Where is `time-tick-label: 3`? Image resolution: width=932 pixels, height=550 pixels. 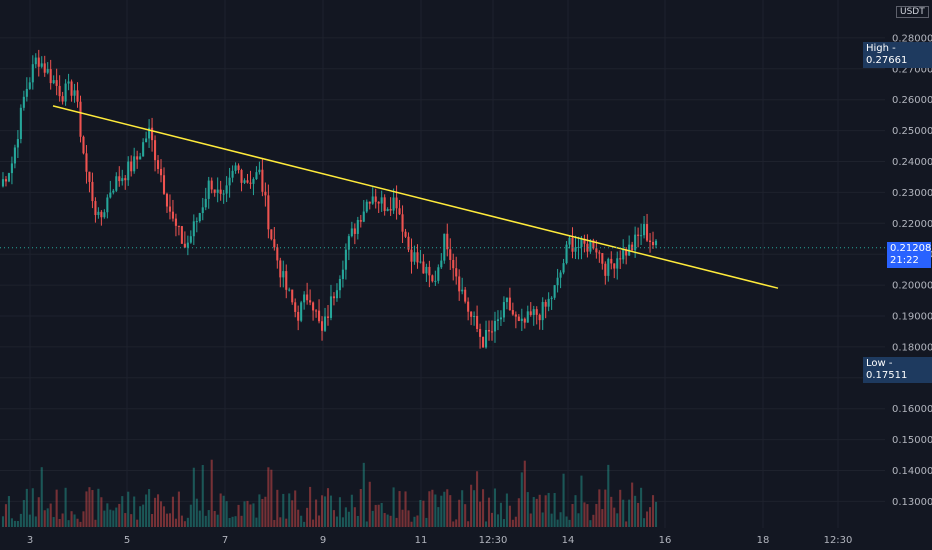 time-tick-label: 3 is located at coordinates (30, 540).